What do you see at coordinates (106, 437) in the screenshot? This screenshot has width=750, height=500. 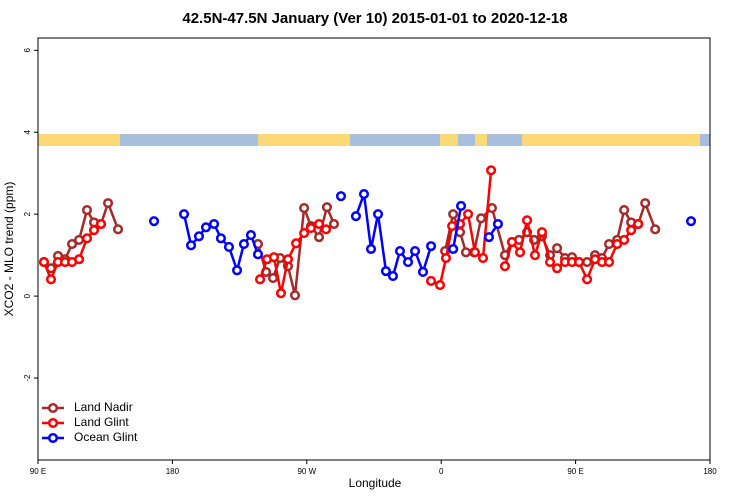 I see `legend-label: Ocean Glint` at bounding box center [106, 437].